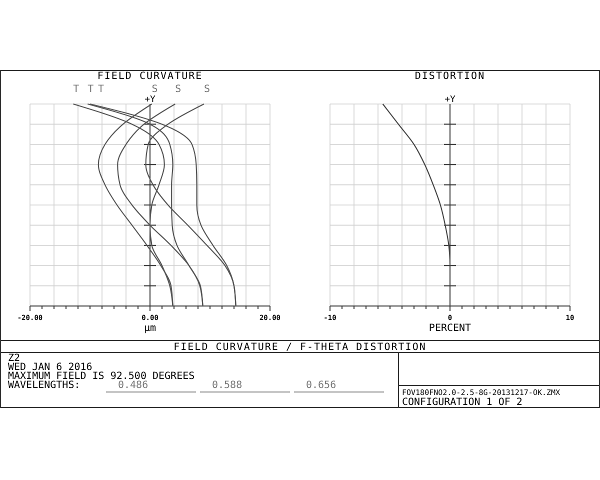  I want to click on chart-title: FIELD CURVATURE, so click(150, 76).